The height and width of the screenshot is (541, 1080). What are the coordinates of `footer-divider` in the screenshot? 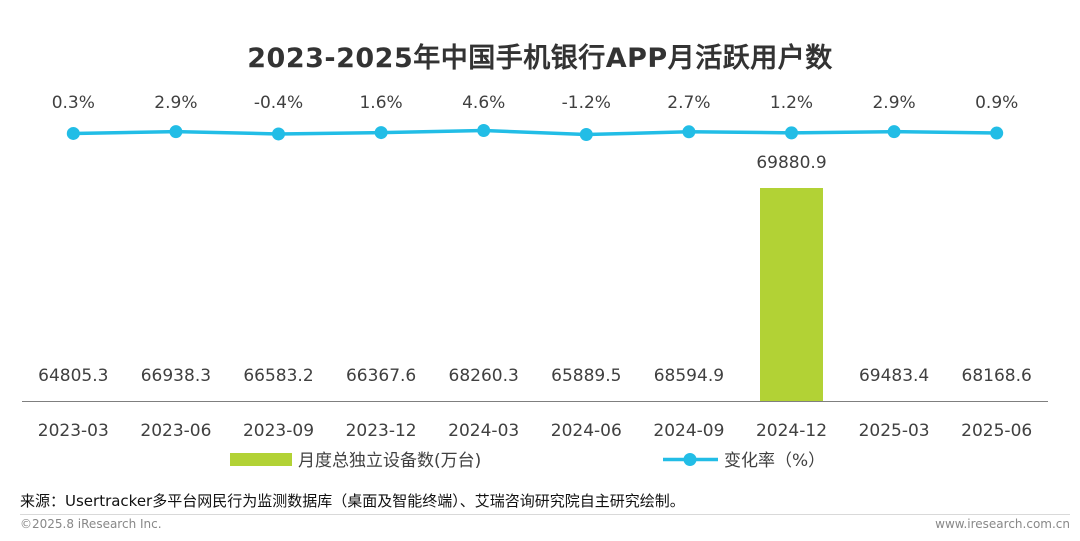 It's located at (545, 514).